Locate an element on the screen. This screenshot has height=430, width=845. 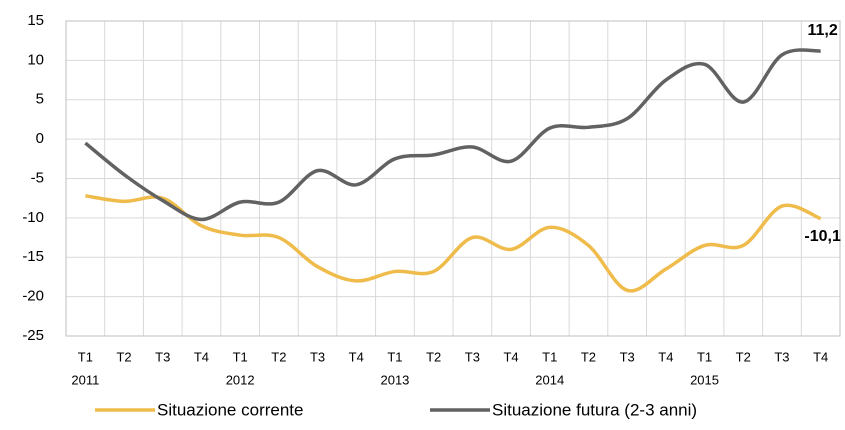
y-tick-label: 15 is located at coordinates (35, 20).